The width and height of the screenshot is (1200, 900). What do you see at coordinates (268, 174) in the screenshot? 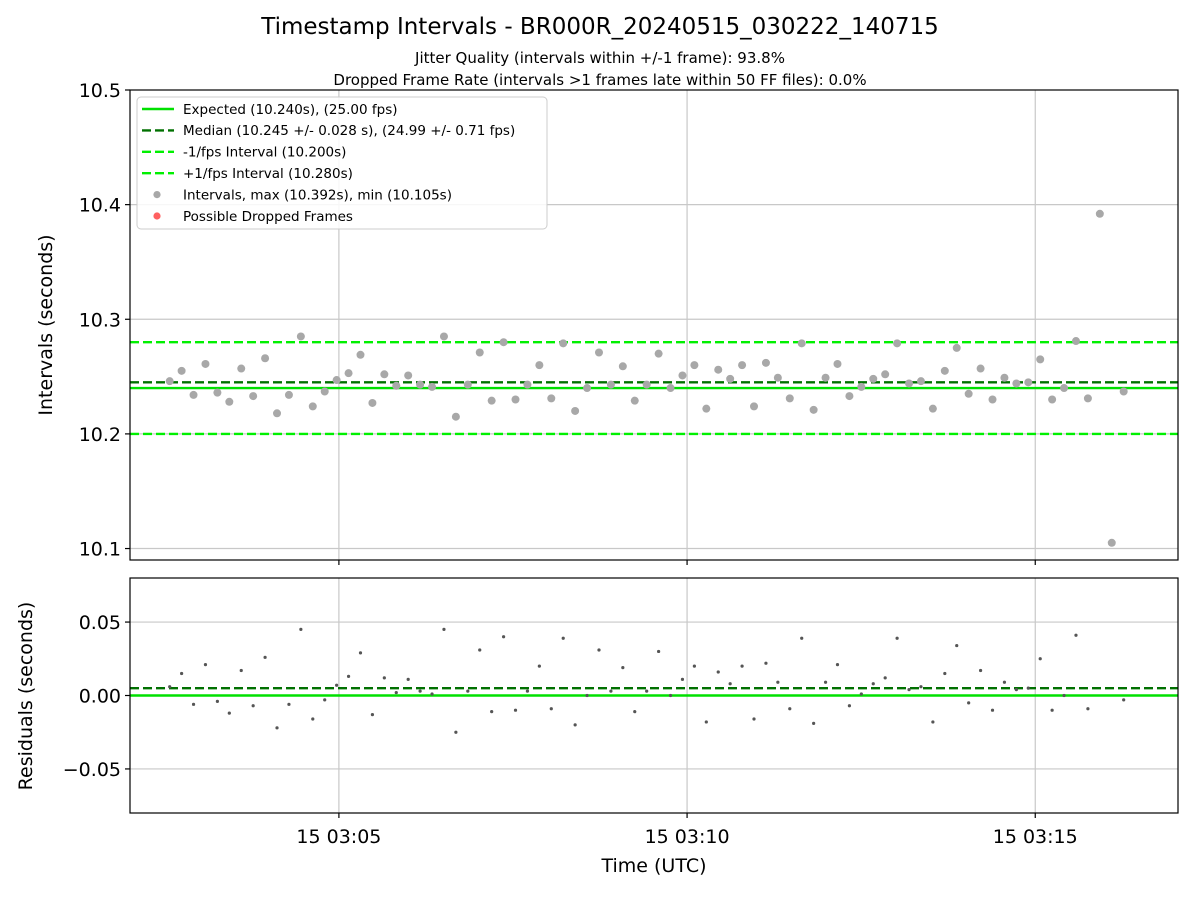
I see `legend-entry-label: +1/fps Interval (10.280s)` at bounding box center [268, 174].